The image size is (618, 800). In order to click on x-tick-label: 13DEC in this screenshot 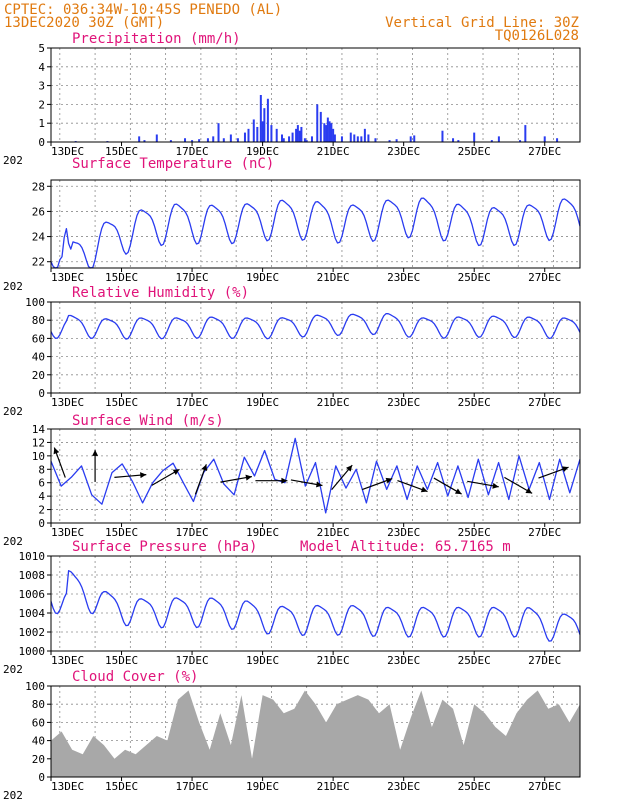, I will do `click(67, 660)`.